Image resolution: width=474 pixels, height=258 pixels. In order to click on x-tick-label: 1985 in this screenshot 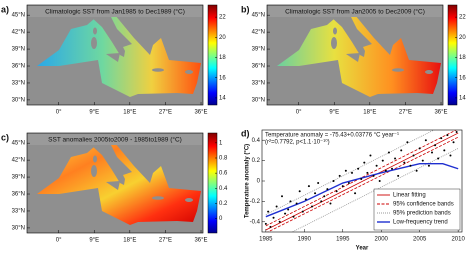, I will do `click(266, 240)`.